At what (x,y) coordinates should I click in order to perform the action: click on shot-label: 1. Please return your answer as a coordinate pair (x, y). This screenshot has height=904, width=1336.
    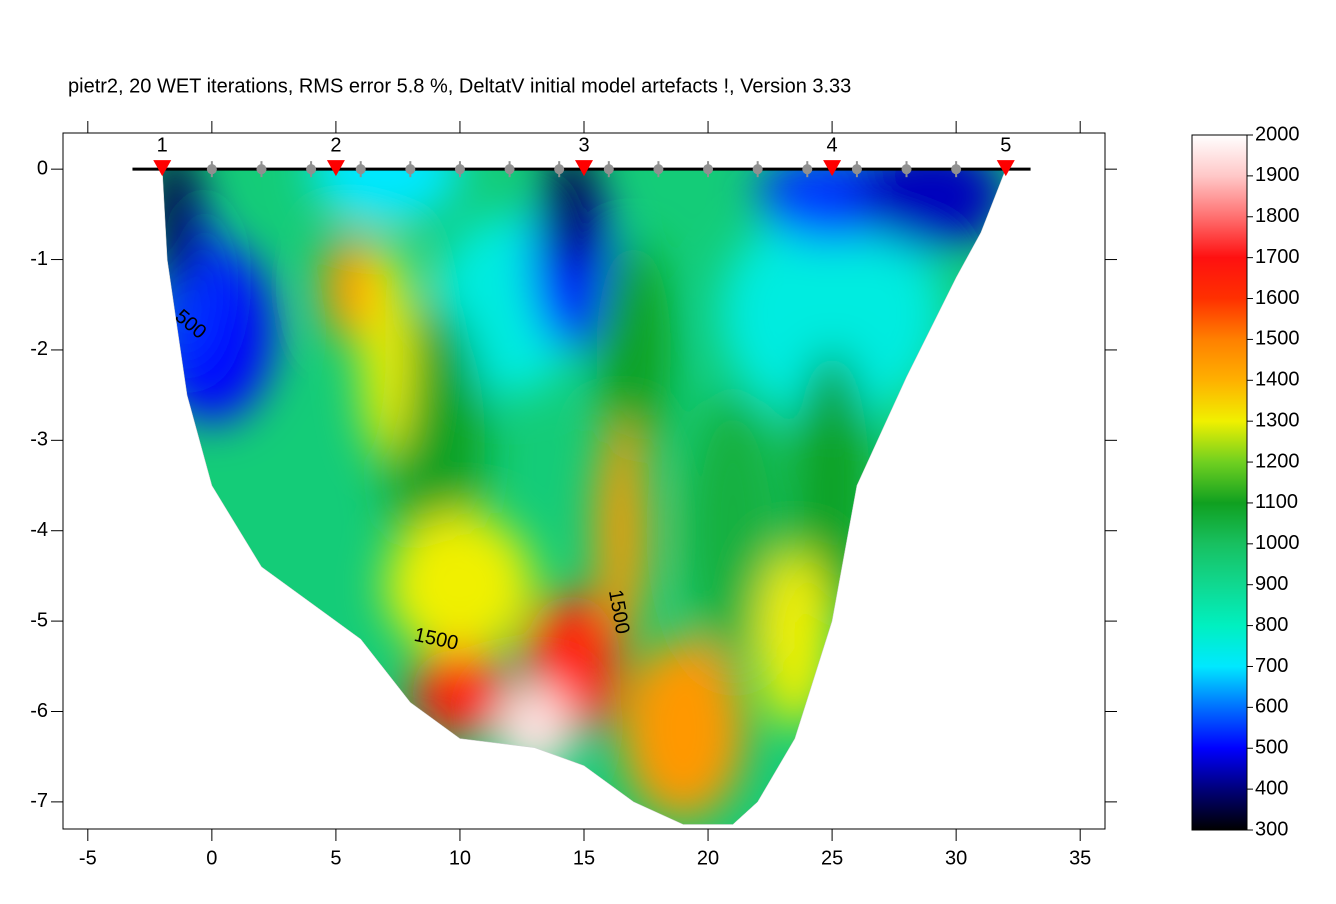
    Looking at the image, I should click on (162, 145).